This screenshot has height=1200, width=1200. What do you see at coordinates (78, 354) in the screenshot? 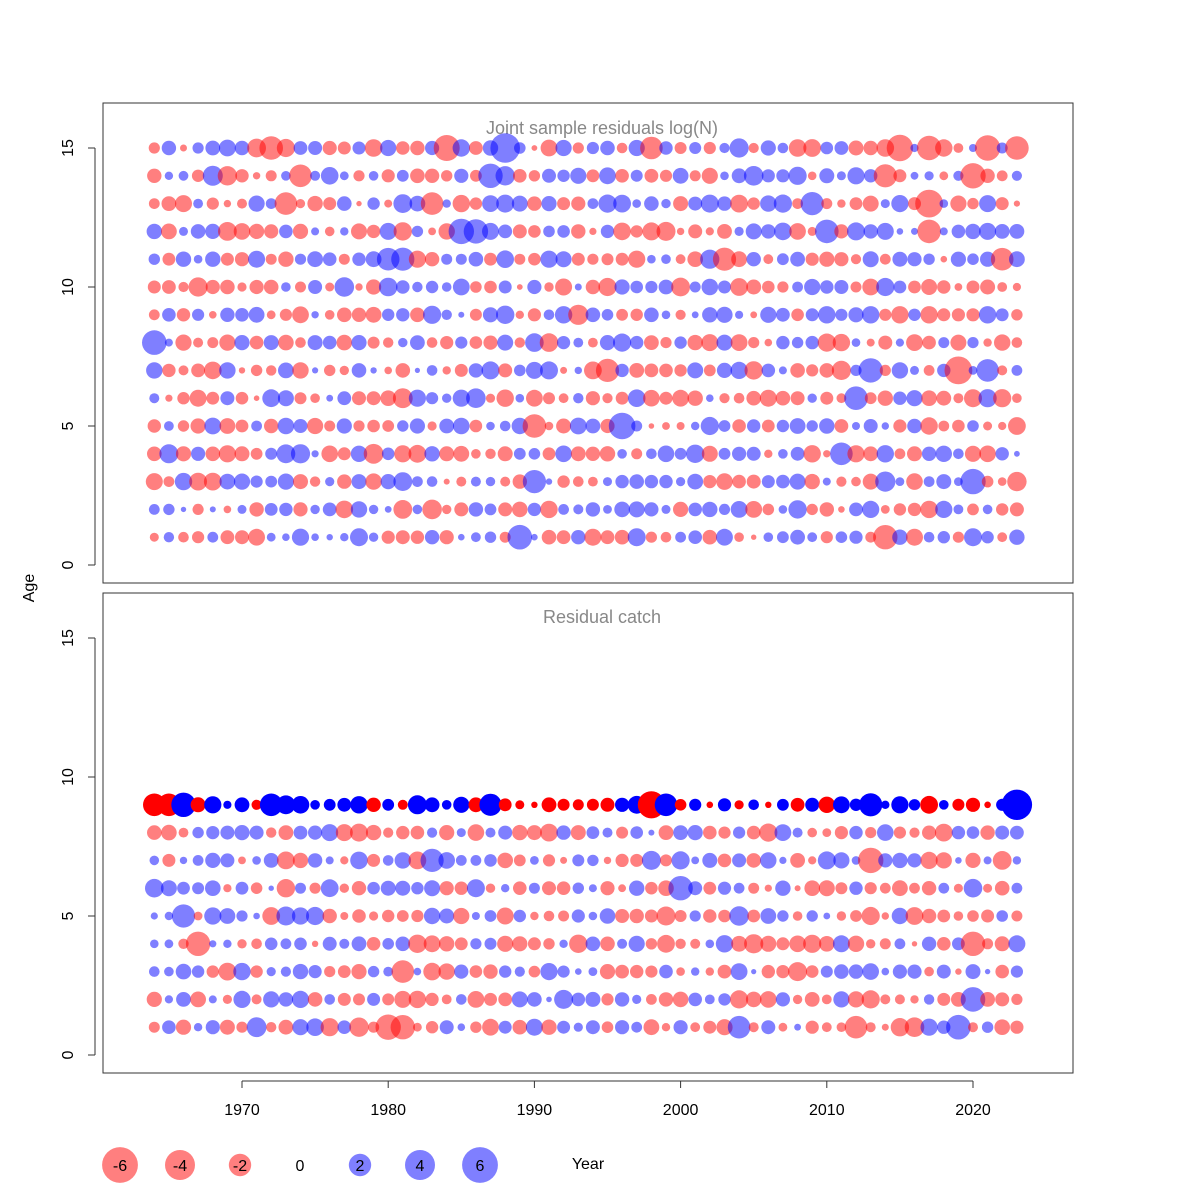
I see `y-axis-panel-residuals-logN: 0 5 10 15` at bounding box center [78, 354].